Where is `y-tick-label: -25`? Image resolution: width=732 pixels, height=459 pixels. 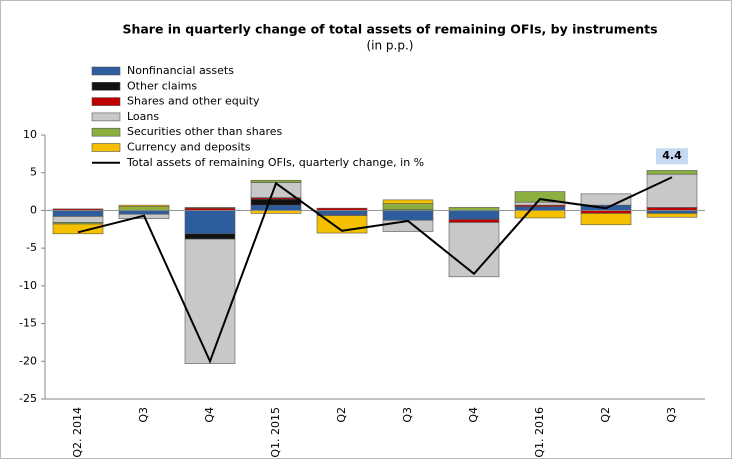 y-tick-label: -25 is located at coordinates (28, 398).